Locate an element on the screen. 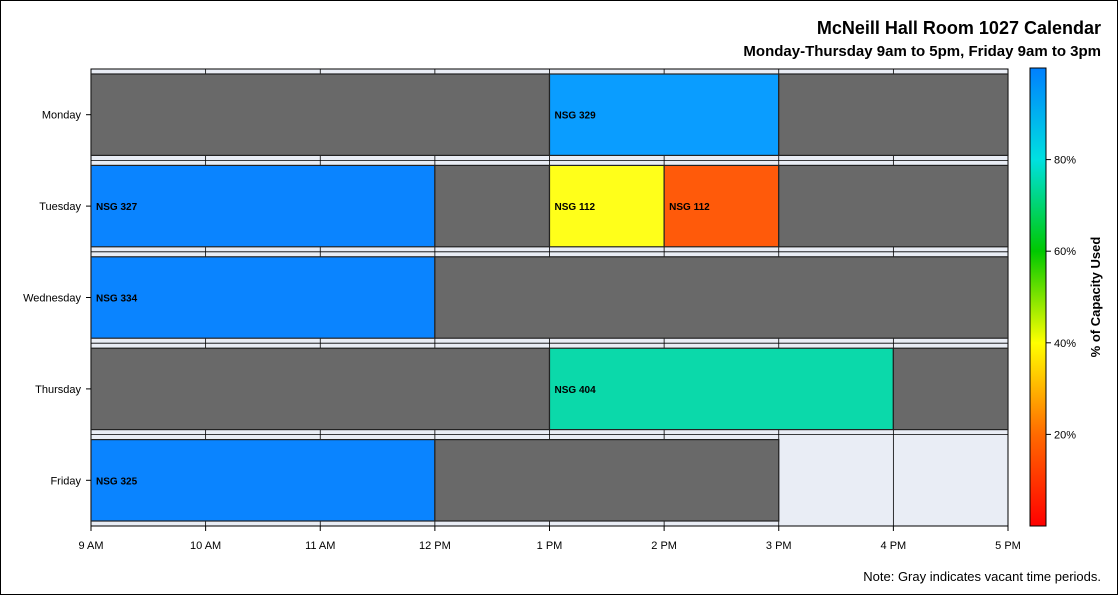  x-axis: 9 AM 10 AM 11 AM 12 PM 1 PM 2 PM 3 PM 4 PM 5 PM is located at coordinates (549, 539).